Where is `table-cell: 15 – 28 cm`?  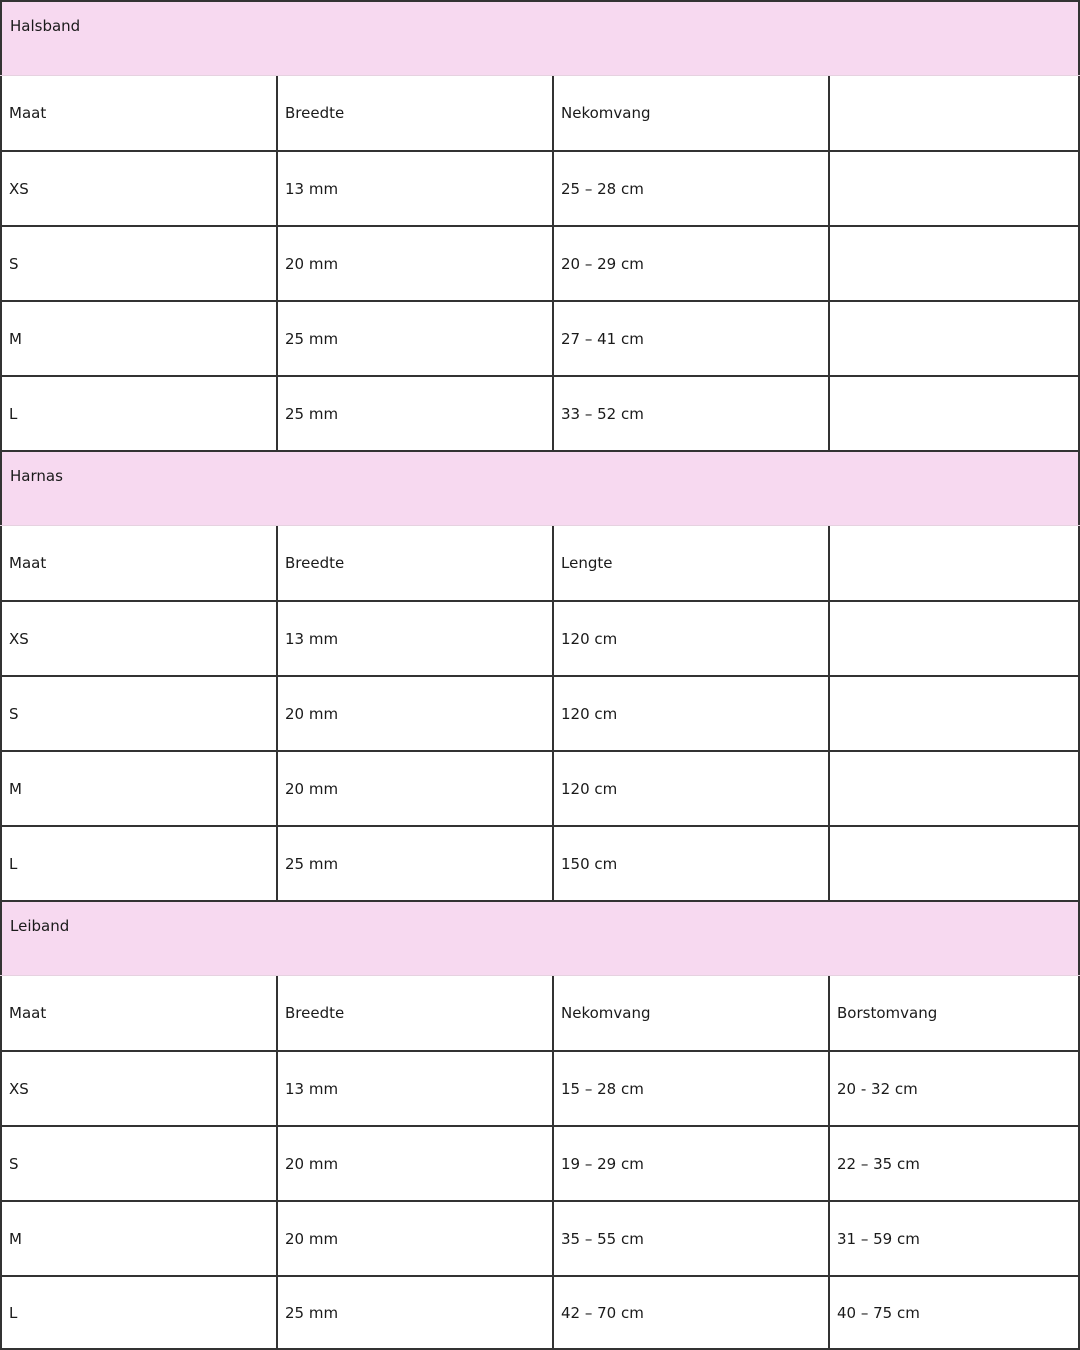
table-cell: 15 – 28 cm is located at coordinates (690, 1088).